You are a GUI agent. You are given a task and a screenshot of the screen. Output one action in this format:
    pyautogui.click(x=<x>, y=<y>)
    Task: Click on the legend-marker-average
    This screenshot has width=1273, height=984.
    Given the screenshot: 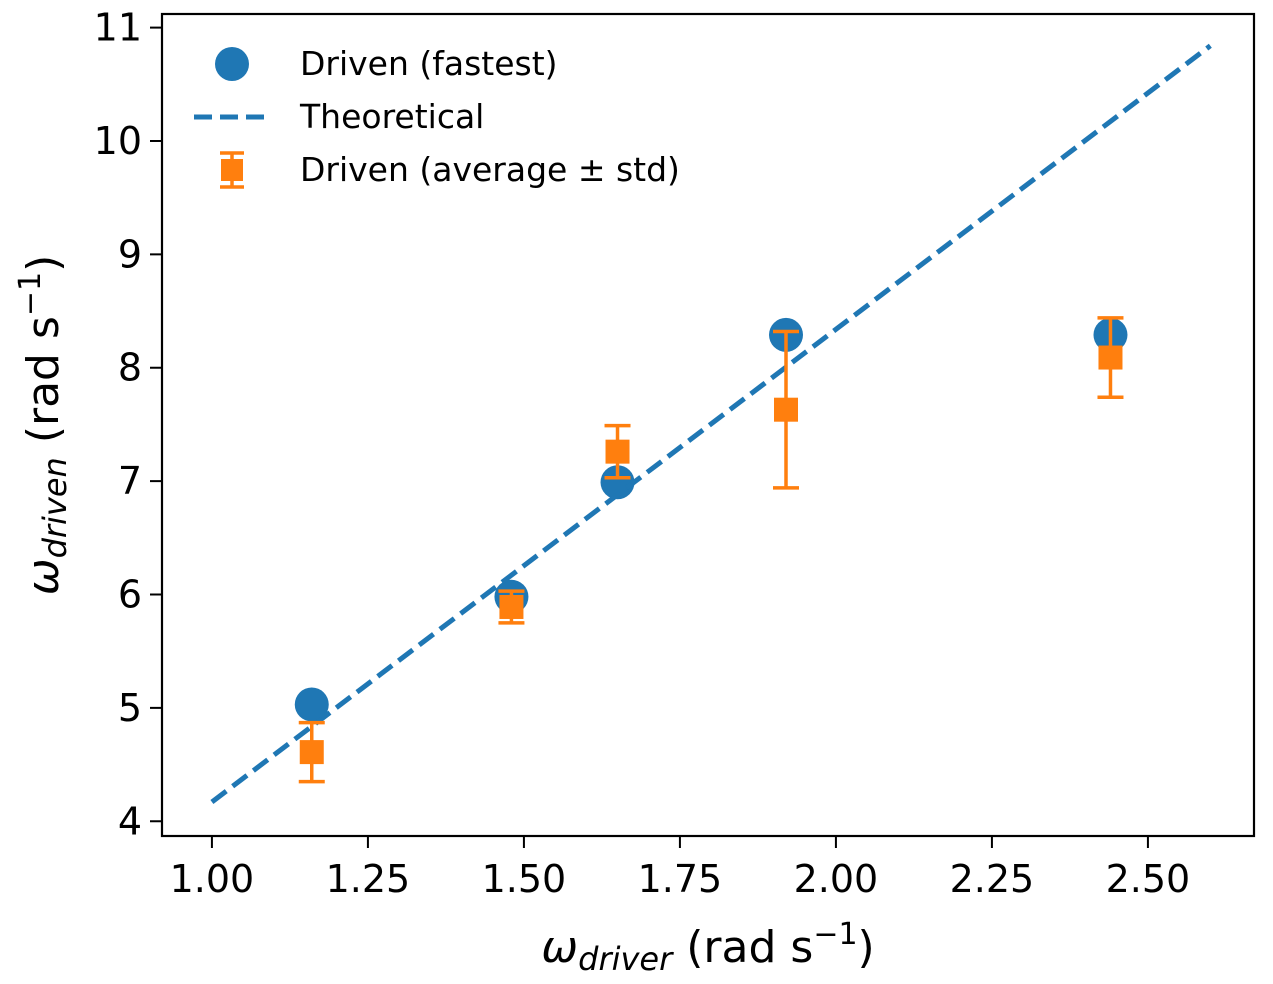 What is the action you would take?
    pyautogui.click(x=232, y=170)
    